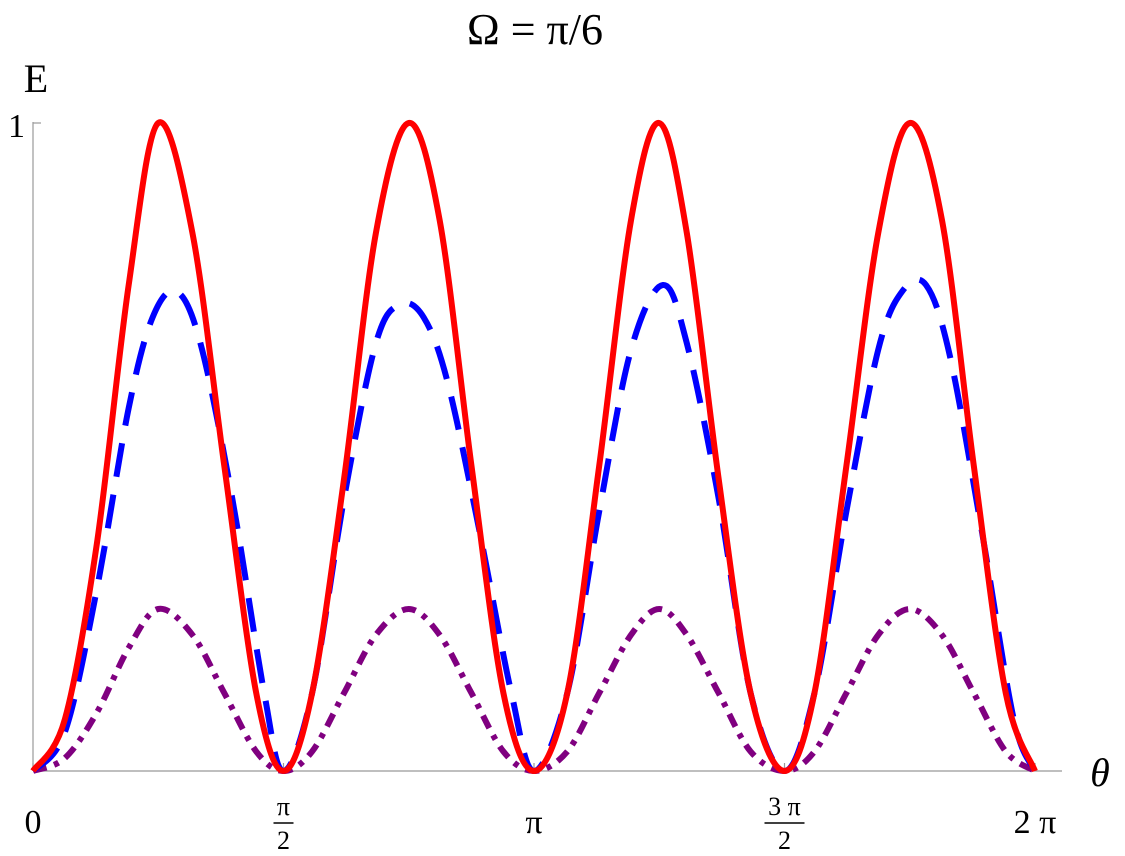  Describe the element at coordinates (1035, 822) in the screenshot. I see `x-tick-label: 2 π` at that location.